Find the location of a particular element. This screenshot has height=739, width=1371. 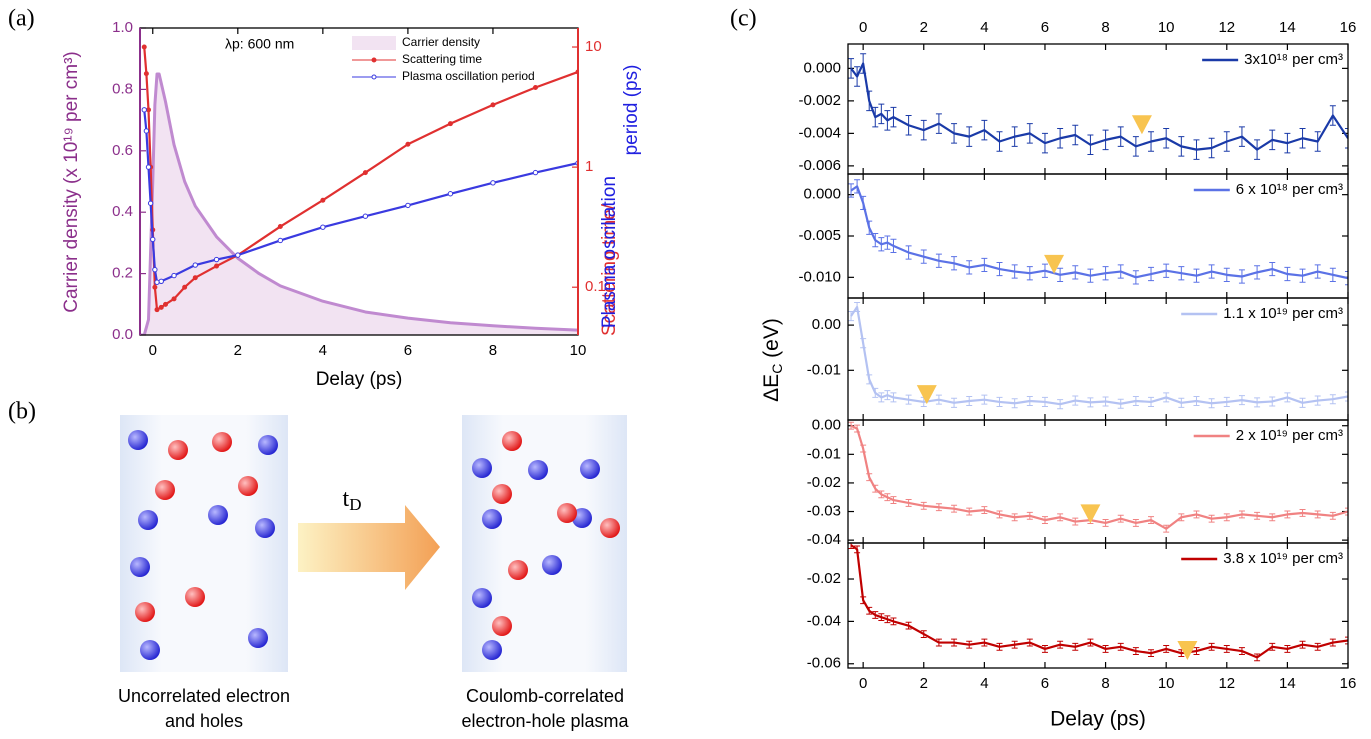

panel-label: (a) is located at coordinates (21, 19).